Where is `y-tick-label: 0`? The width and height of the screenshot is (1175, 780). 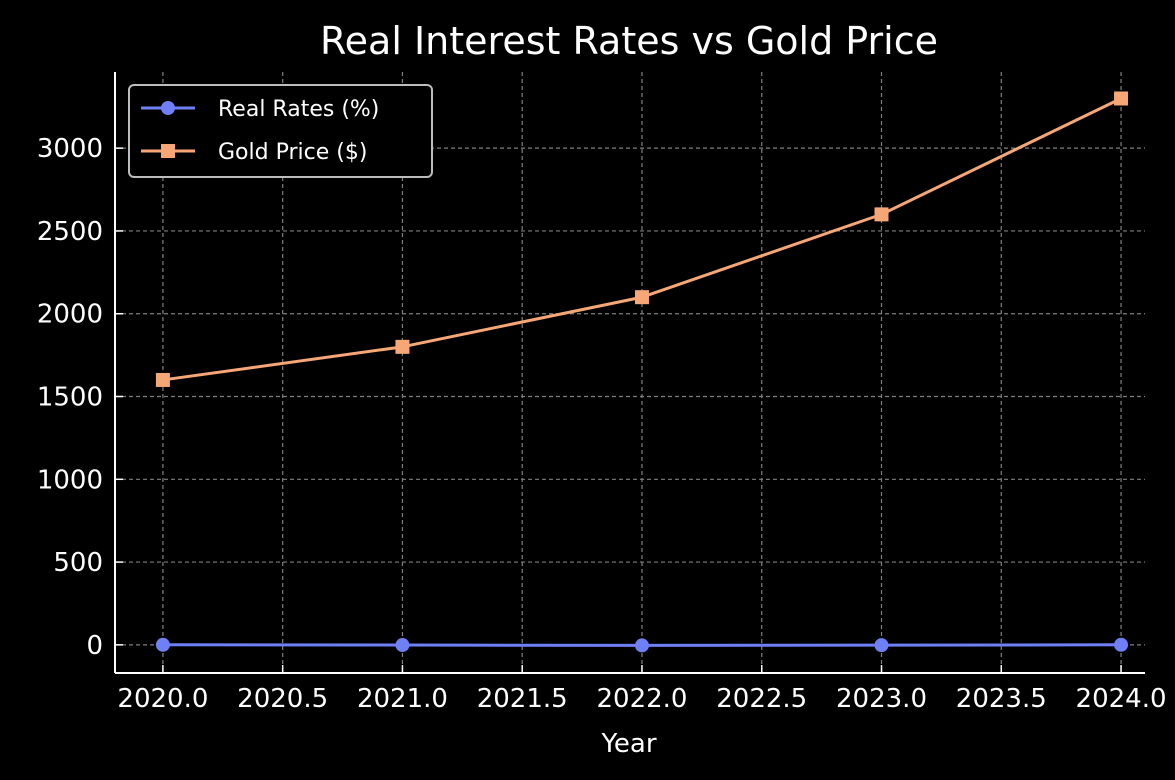
y-tick-label: 0 is located at coordinates (94, 646).